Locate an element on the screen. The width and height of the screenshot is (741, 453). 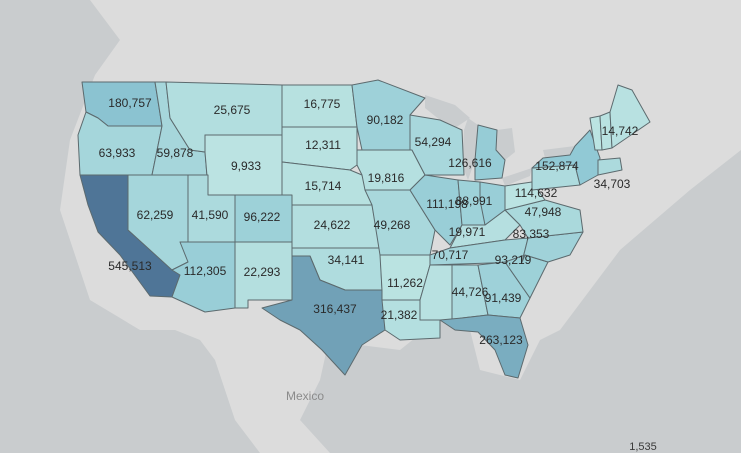
value-label-wi: 54,294 is located at coordinates (433, 142).